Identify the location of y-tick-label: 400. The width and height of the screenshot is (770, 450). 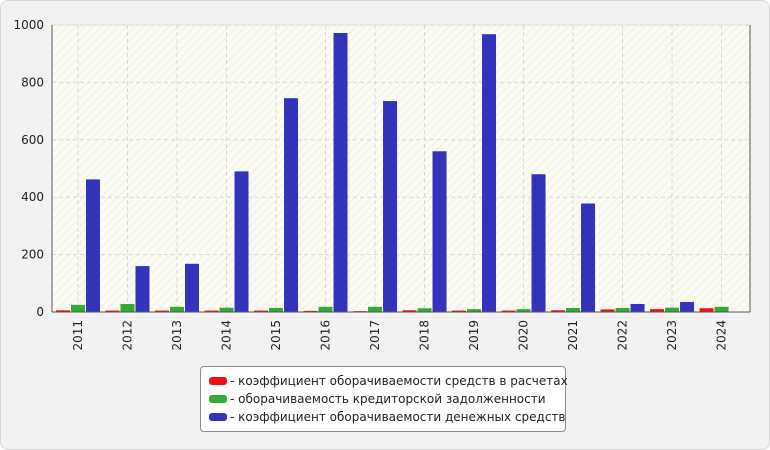
(32, 197).